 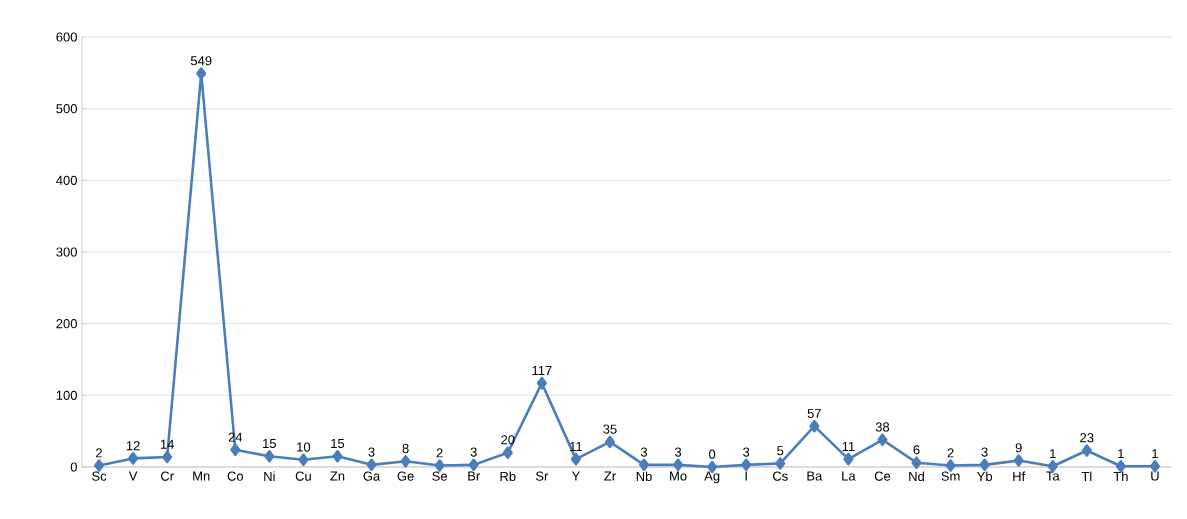 I want to click on data-label: 38, so click(x=882, y=427).